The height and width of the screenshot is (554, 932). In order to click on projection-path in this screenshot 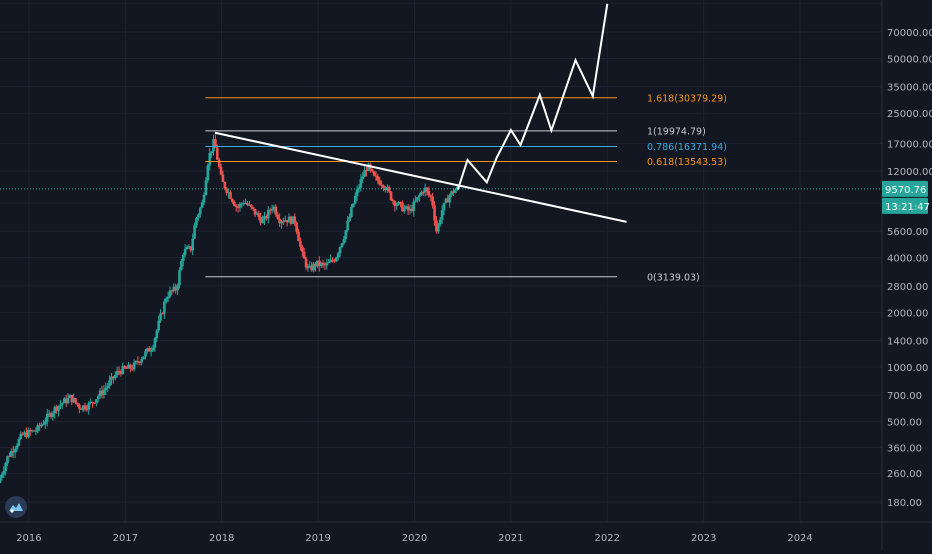, I will do `click(532, 96)`.